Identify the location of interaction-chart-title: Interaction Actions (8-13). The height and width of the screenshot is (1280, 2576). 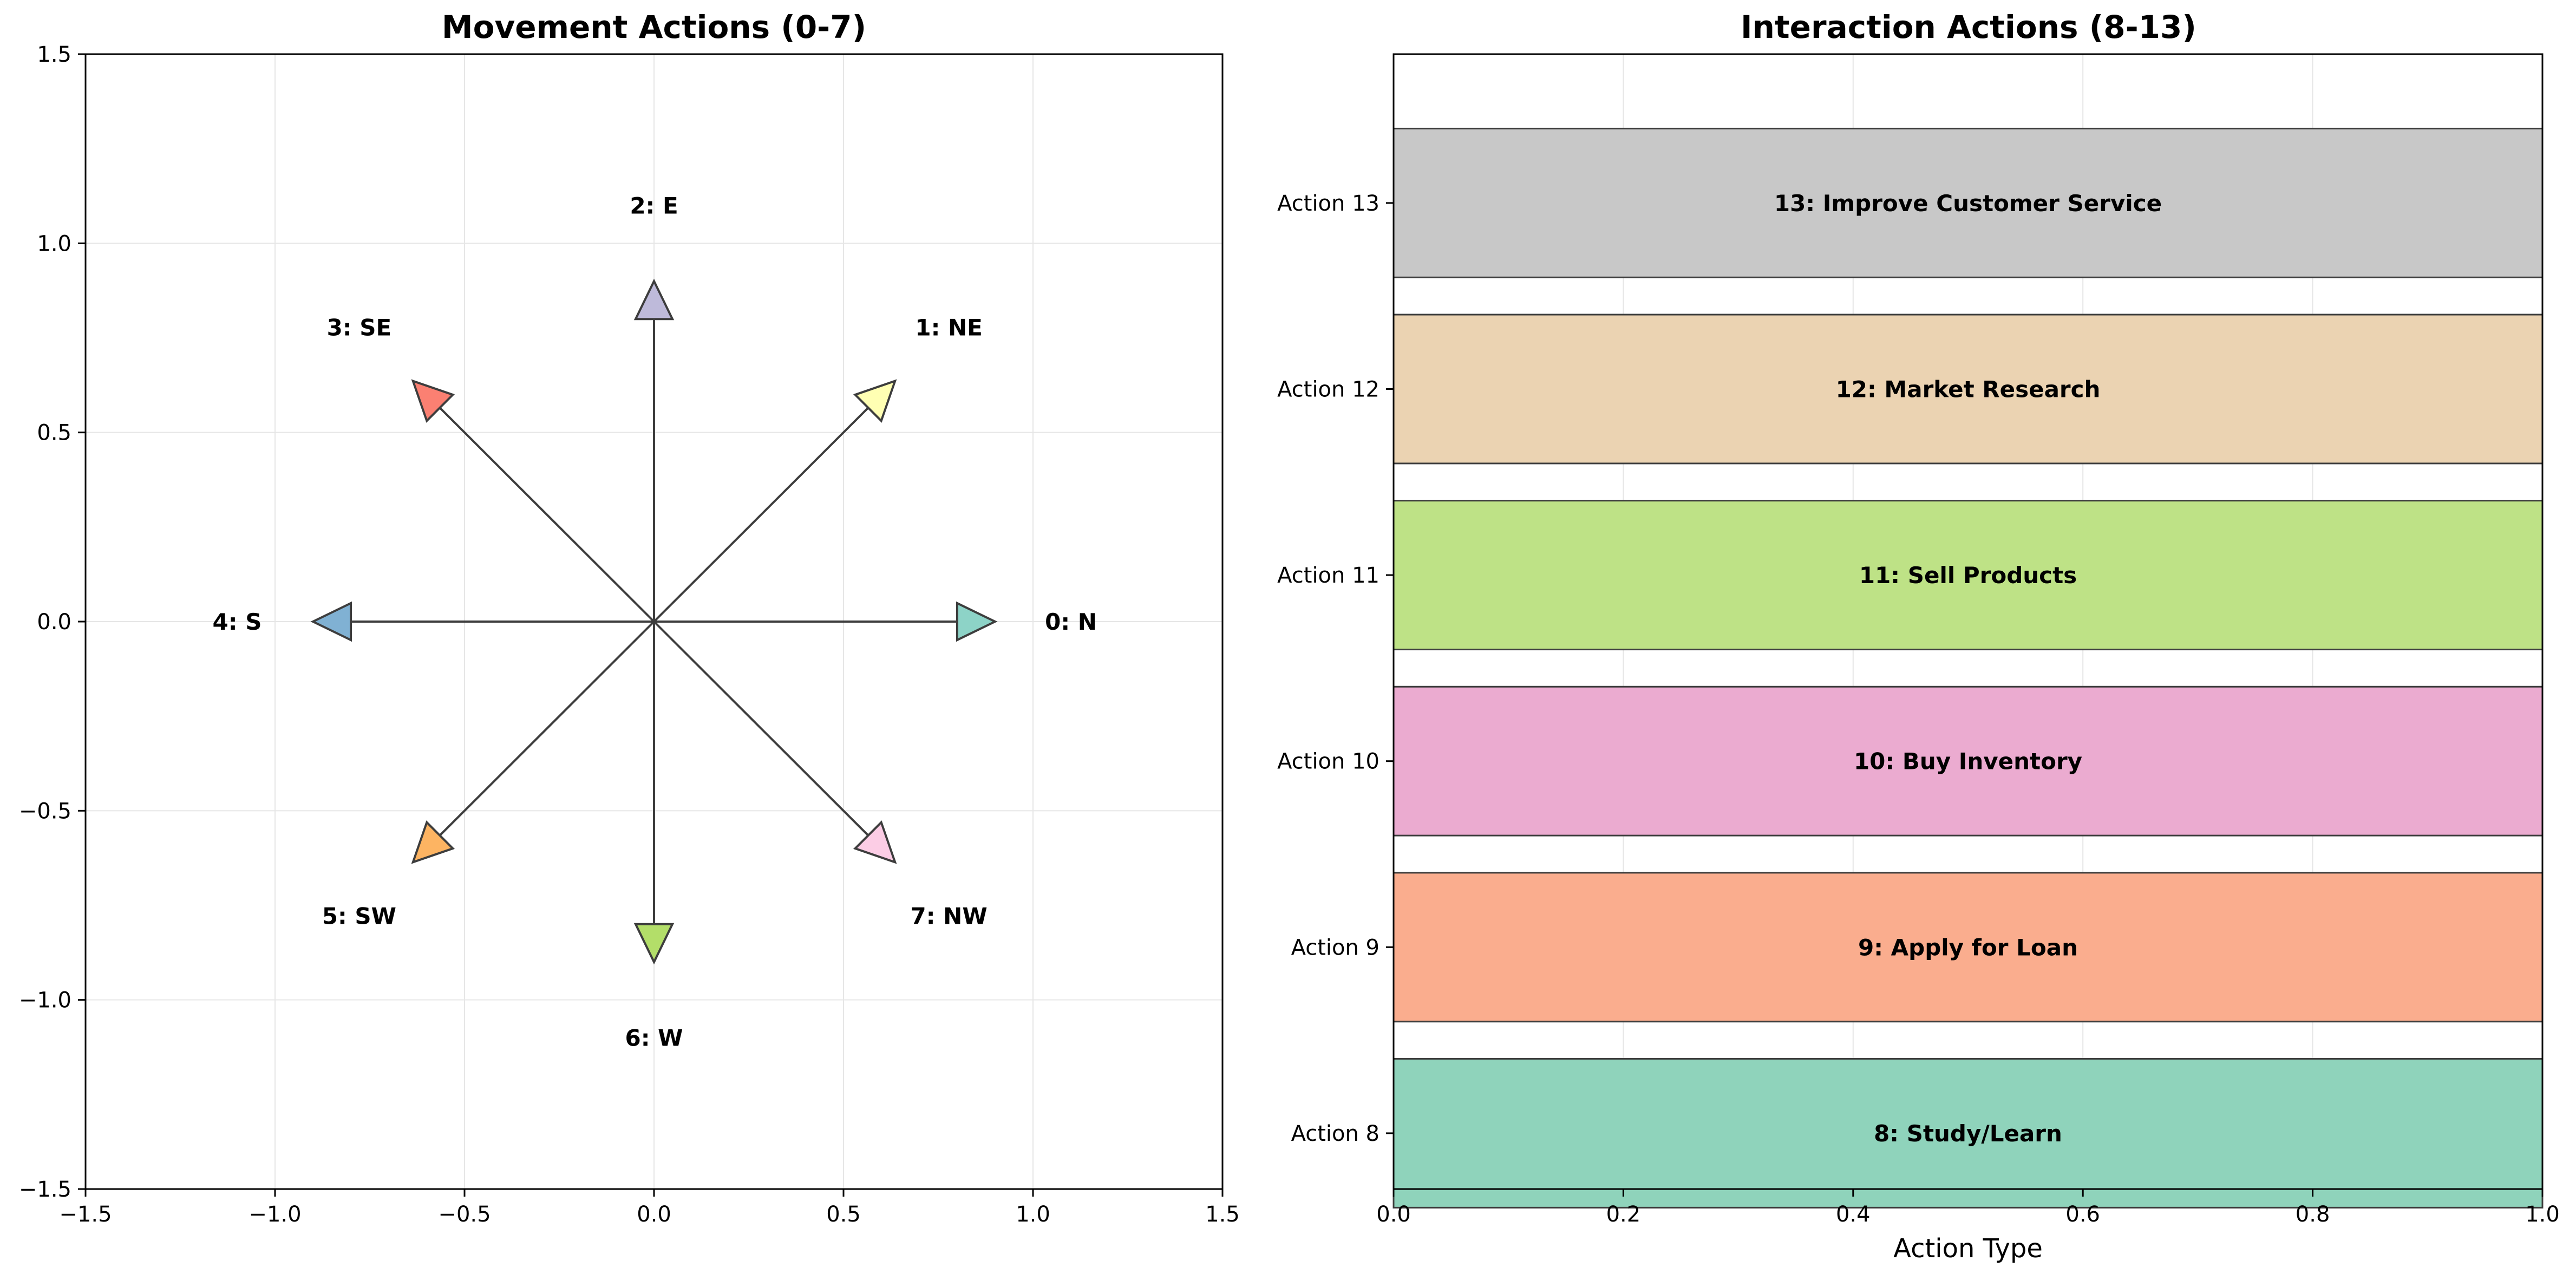
(1969, 27).